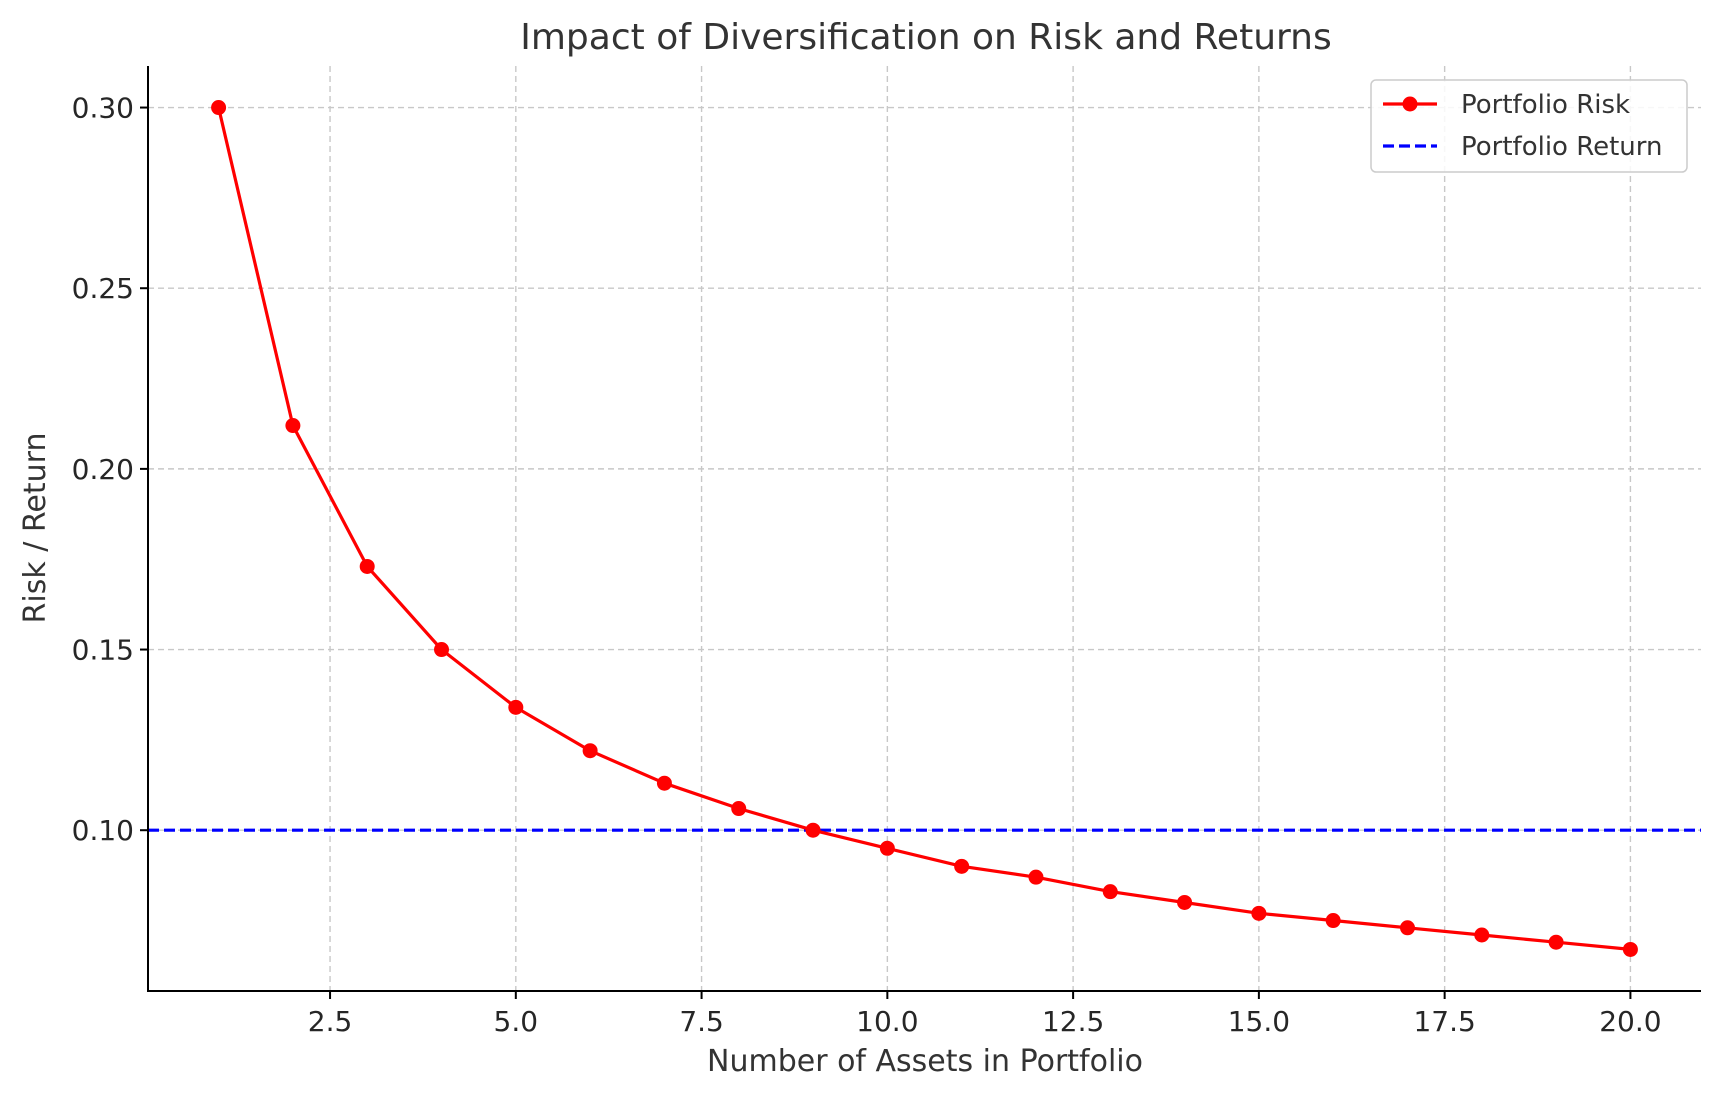  Describe the element at coordinates (887, 1021) in the screenshot. I see `x-tick-label: 10.0` at that location.